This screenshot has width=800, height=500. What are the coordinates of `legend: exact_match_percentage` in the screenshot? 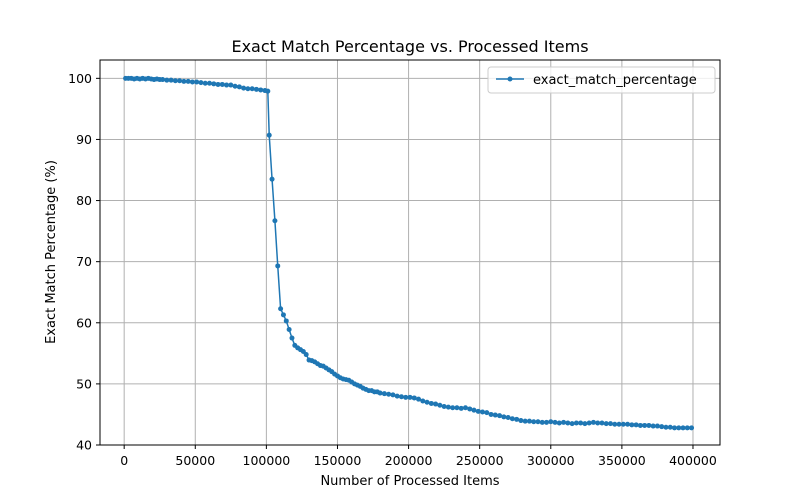 It's located at (601, 80).